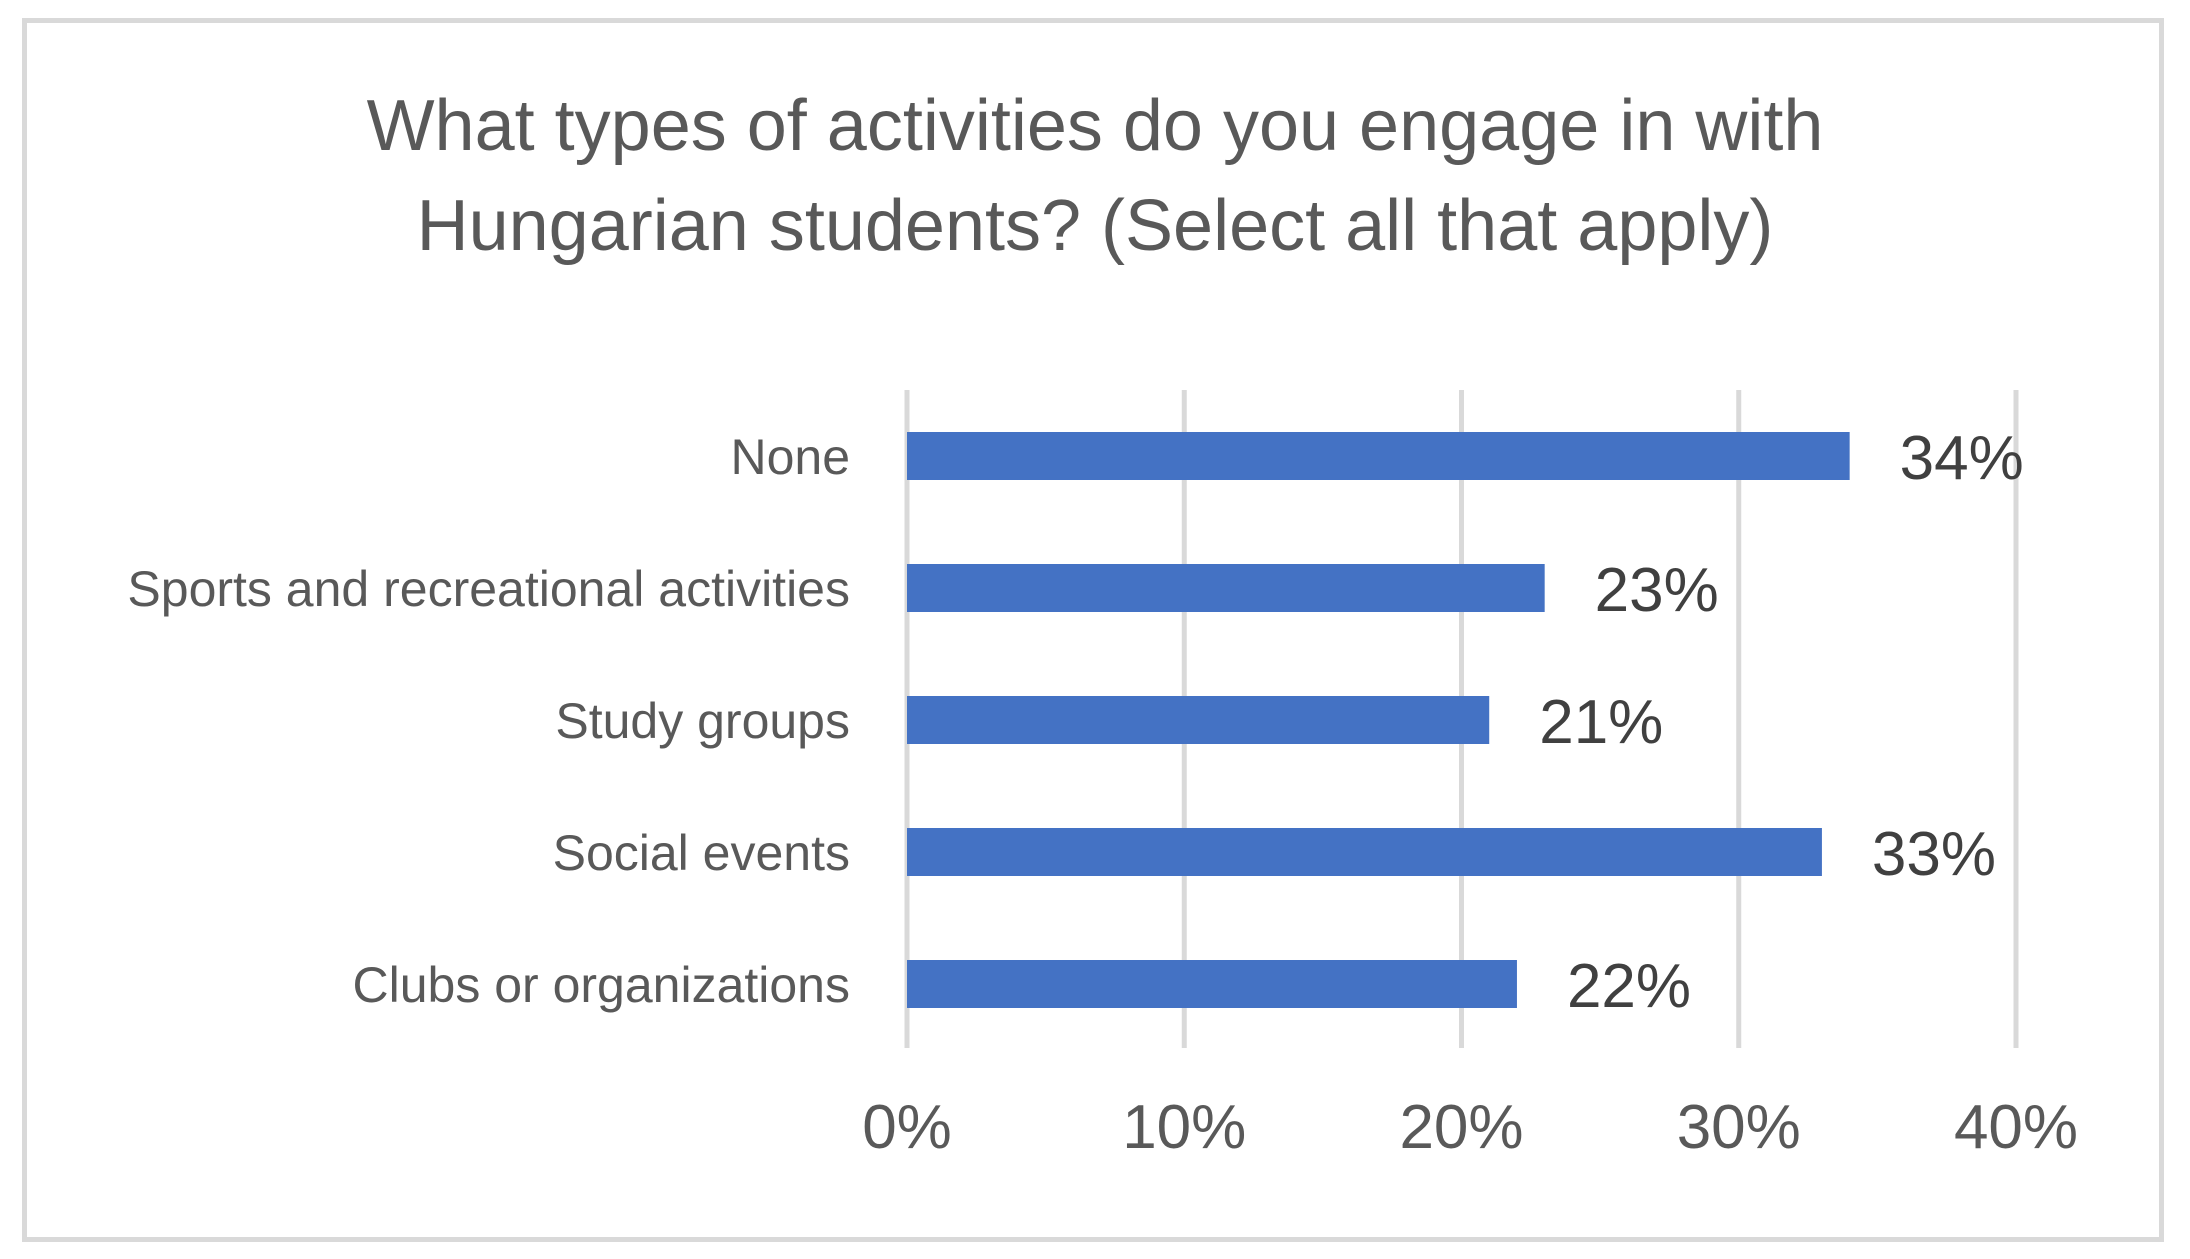 This screenshot has height=1259, width=2190. Describe the element at coordinates (1739, 1127) in the screenshot. I see `x-tick-label: 30%` at that location.